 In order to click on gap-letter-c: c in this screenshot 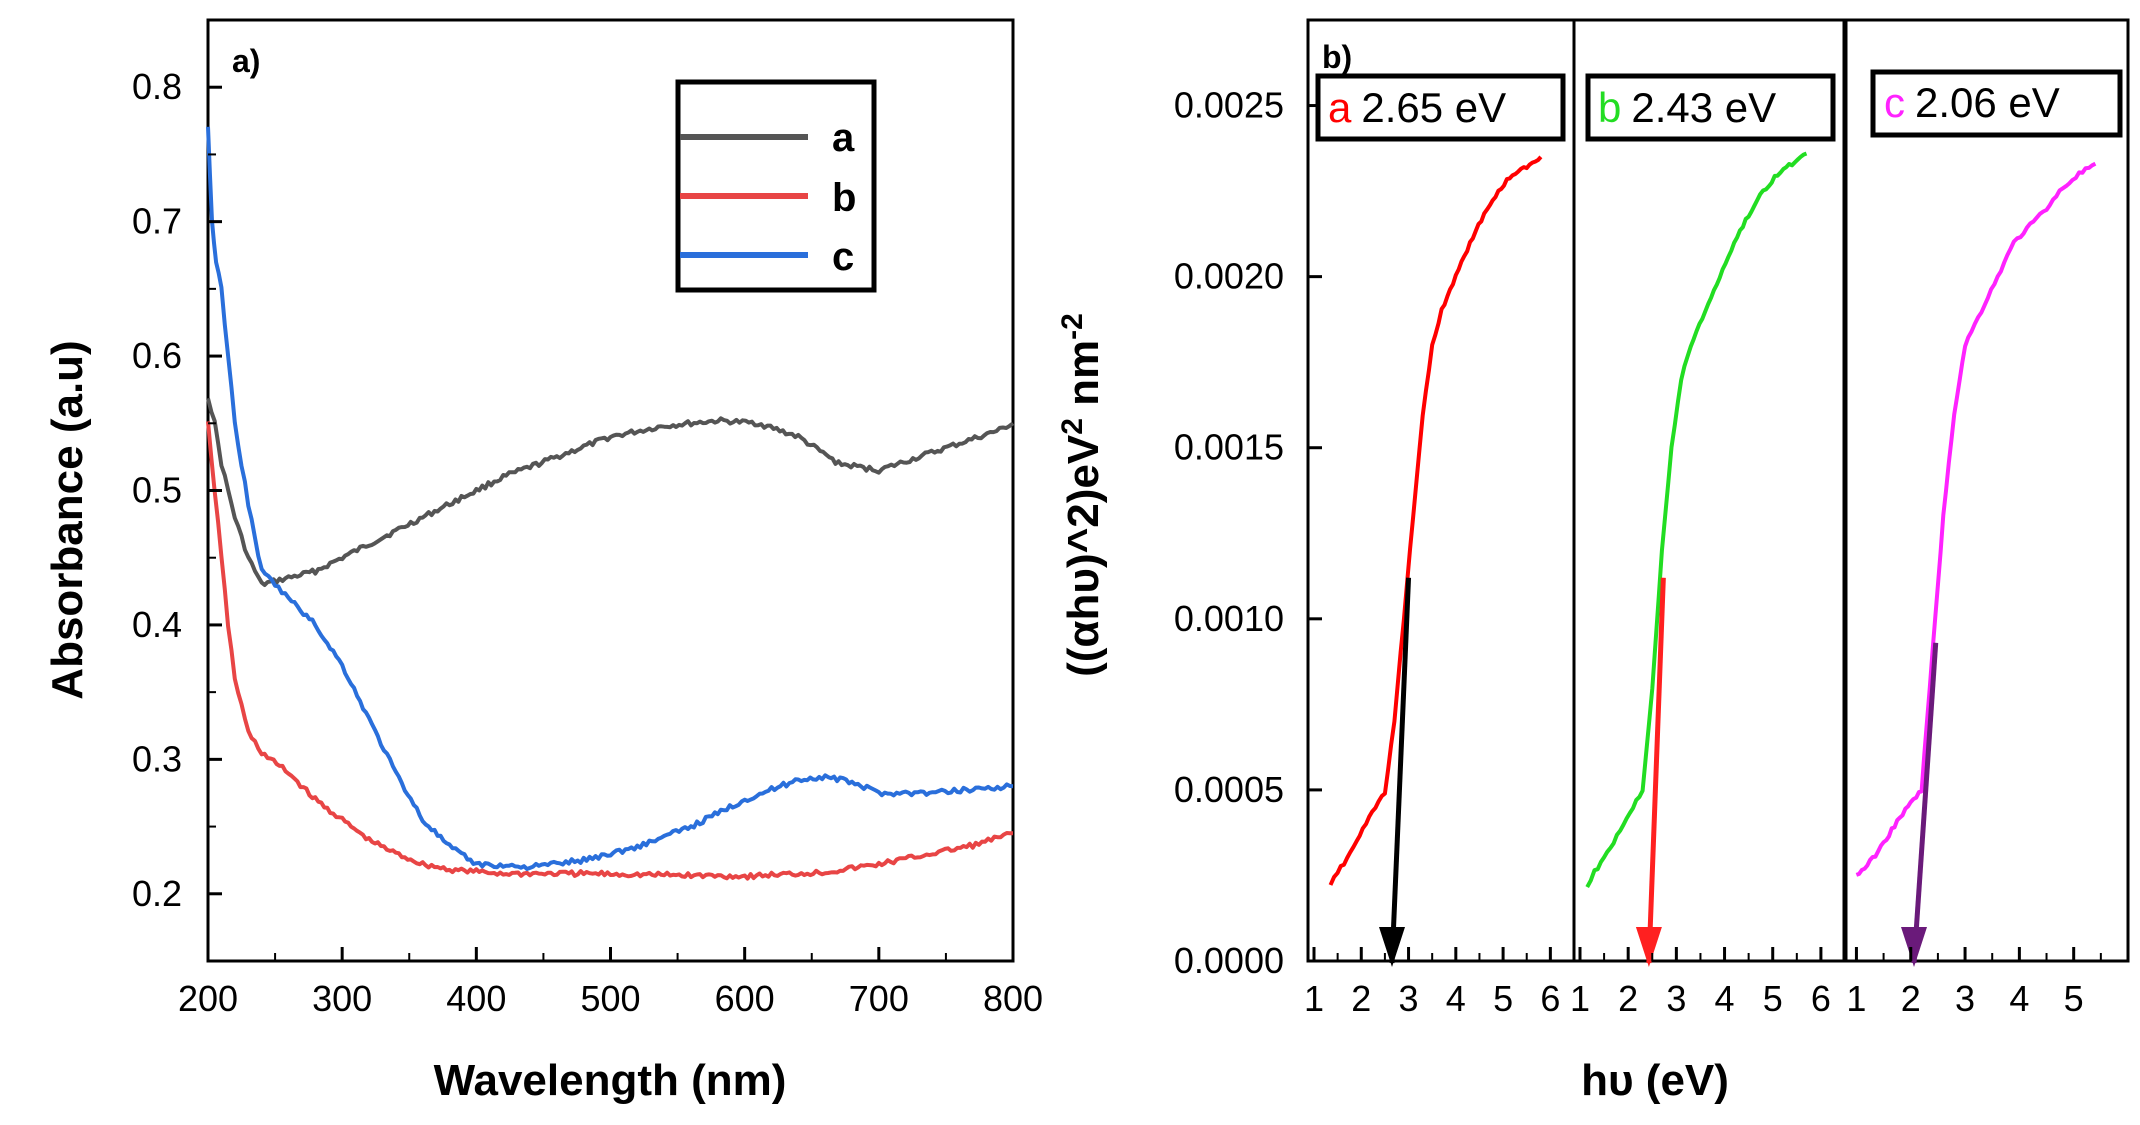, I will do `click(1894, 102)`.